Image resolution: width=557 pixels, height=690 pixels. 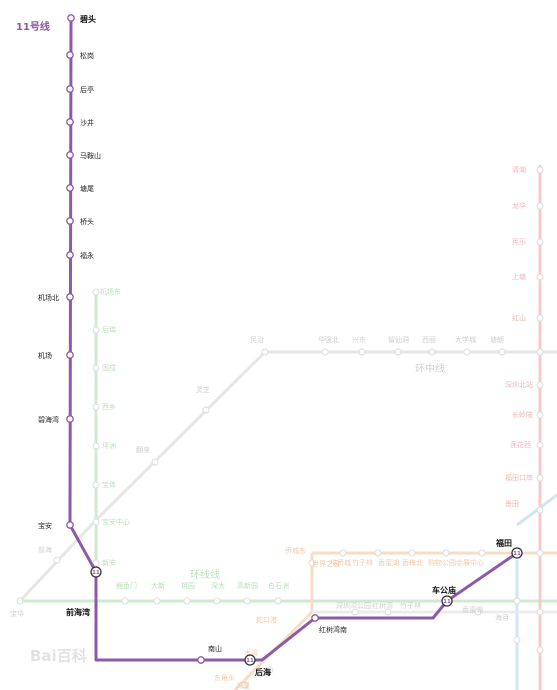 What do you see at coordinates (520, 444) in the screenshot?
I see `svg-text: 莲花西` at bounding box center [520, 444].